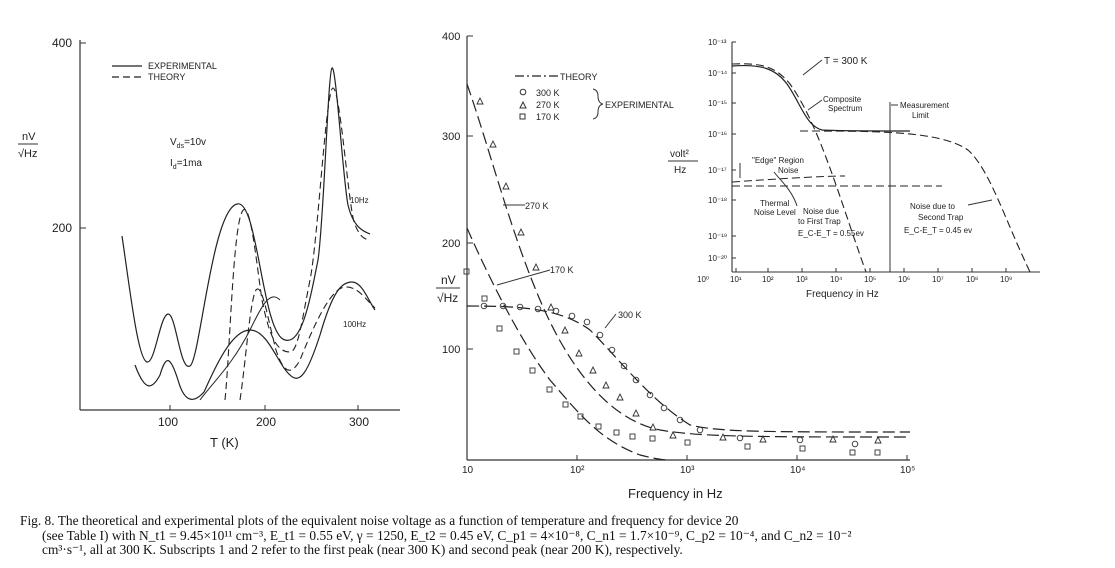  What do you see at coordinates (451, 37) in the screenshot?
I see `mid-y-tick-label: 400` at bounding box center [451, 37].